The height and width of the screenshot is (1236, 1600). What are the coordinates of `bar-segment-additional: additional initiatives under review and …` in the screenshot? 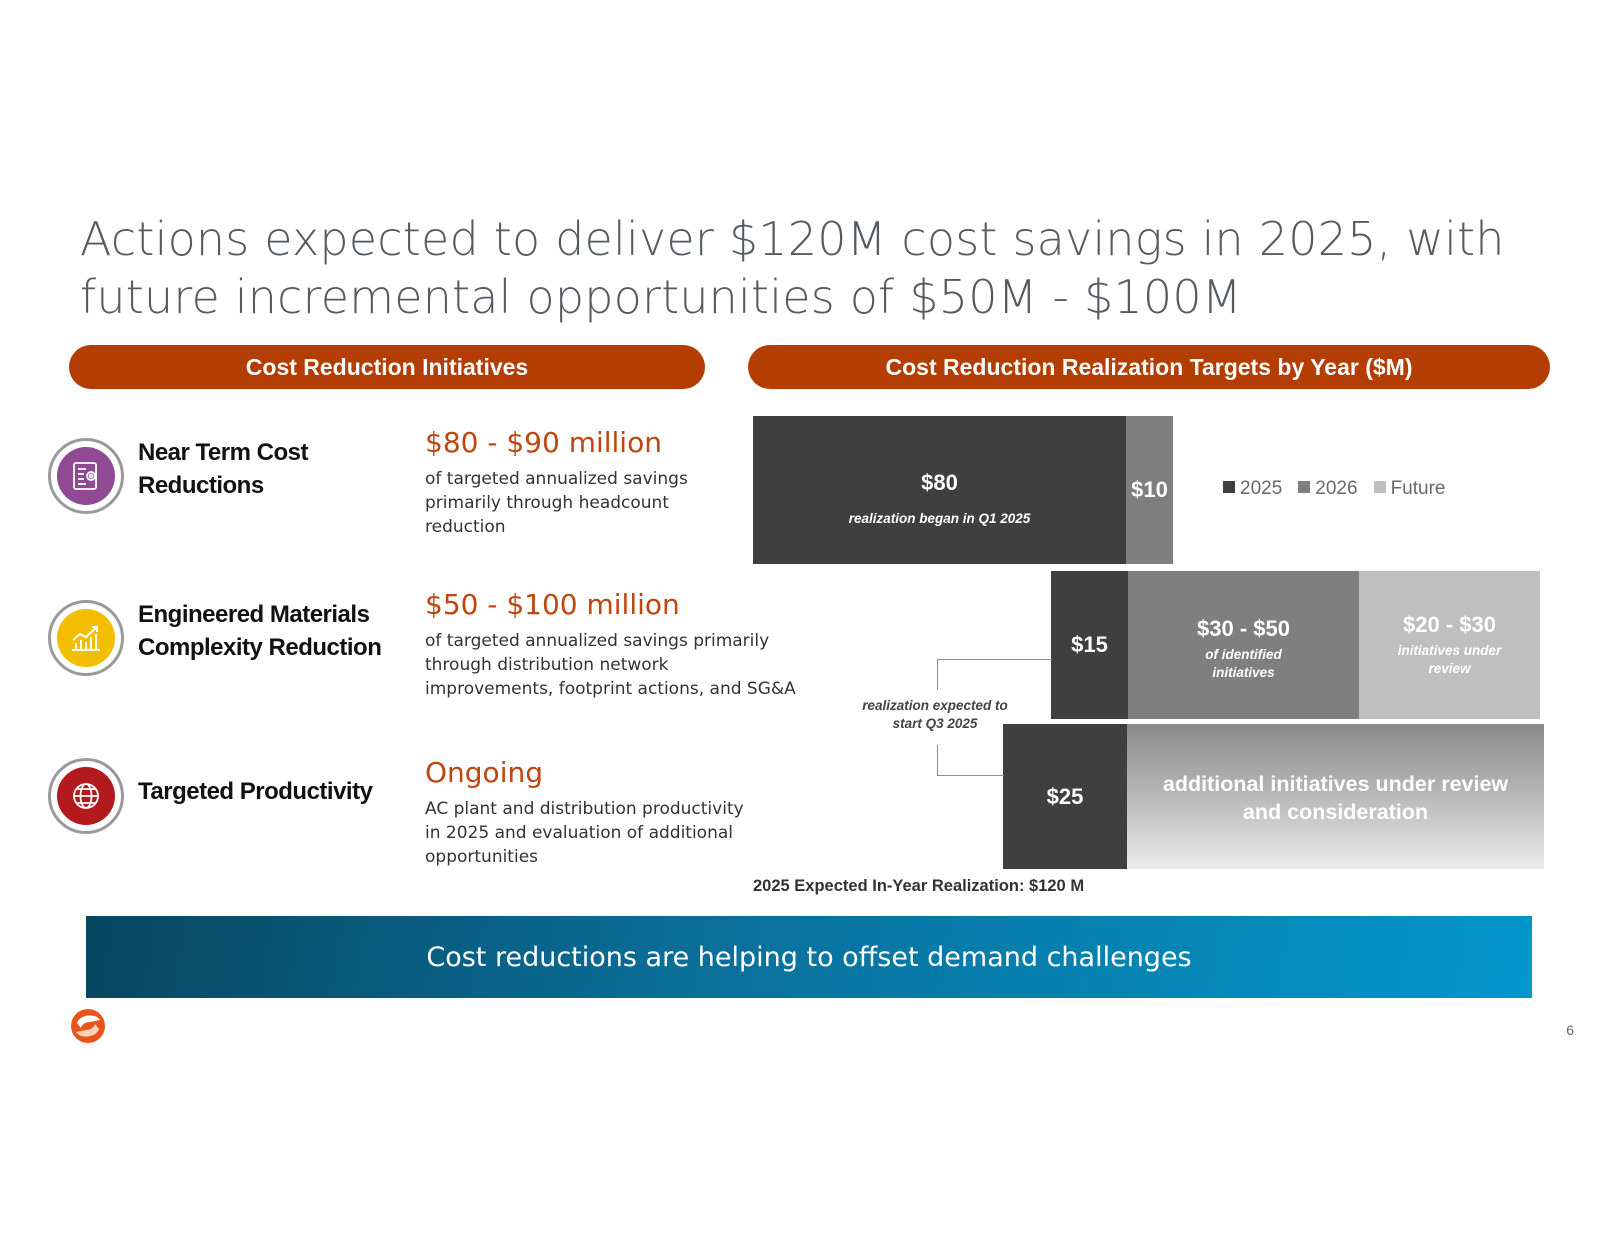 It's located at (1335, 796).